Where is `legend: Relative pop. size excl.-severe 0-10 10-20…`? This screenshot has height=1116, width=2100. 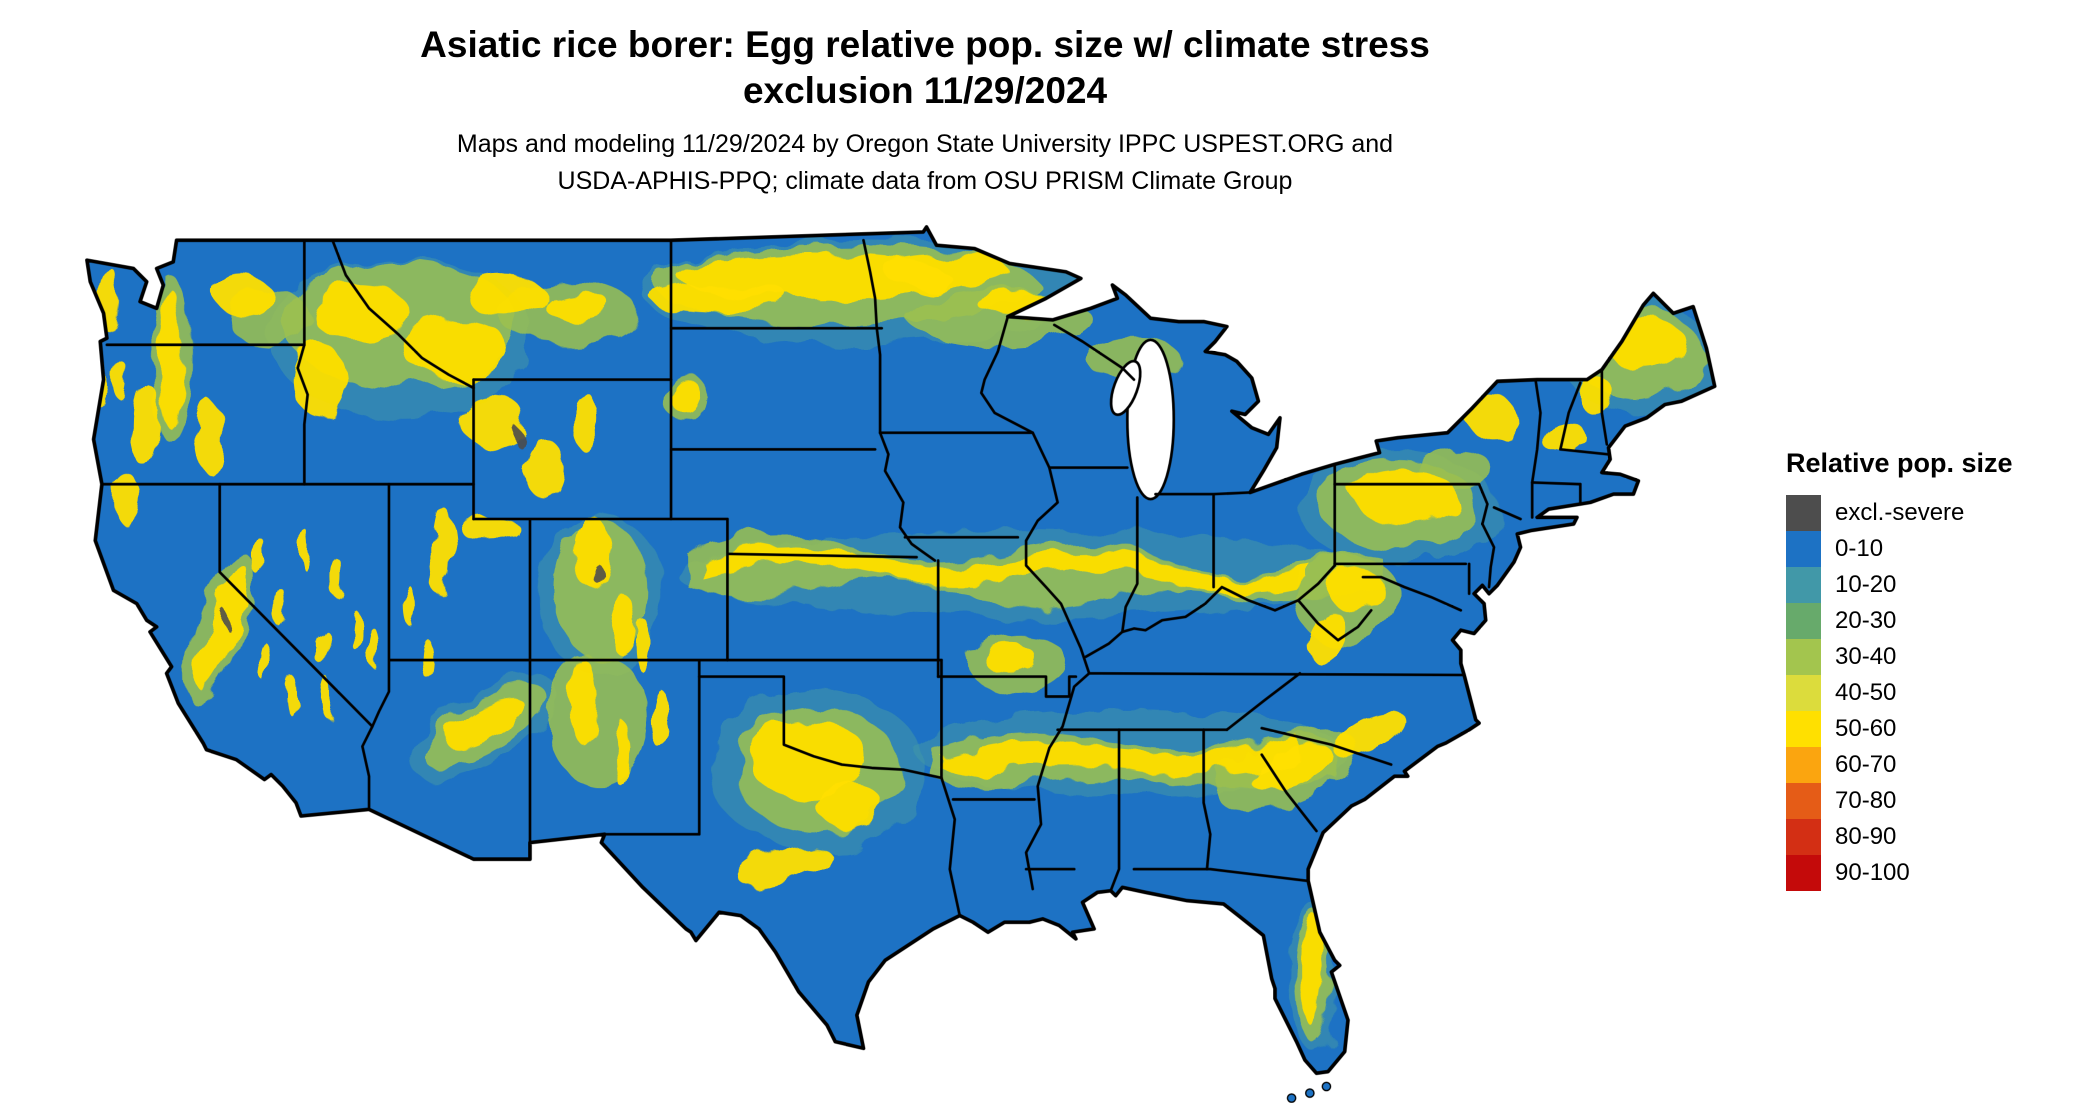
legend: Relative pop. size excl.-severe 0-10 10-20… is located at coordinates (1936, 669).